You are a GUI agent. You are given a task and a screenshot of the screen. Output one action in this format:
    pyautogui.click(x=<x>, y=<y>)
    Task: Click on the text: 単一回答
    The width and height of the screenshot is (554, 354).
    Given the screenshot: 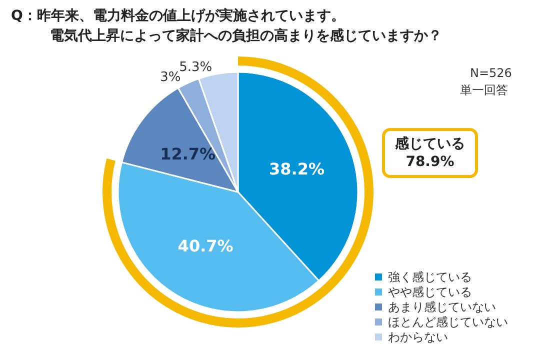 What is the action you would take?
    pyautogui.click(x=484, y=90)
    